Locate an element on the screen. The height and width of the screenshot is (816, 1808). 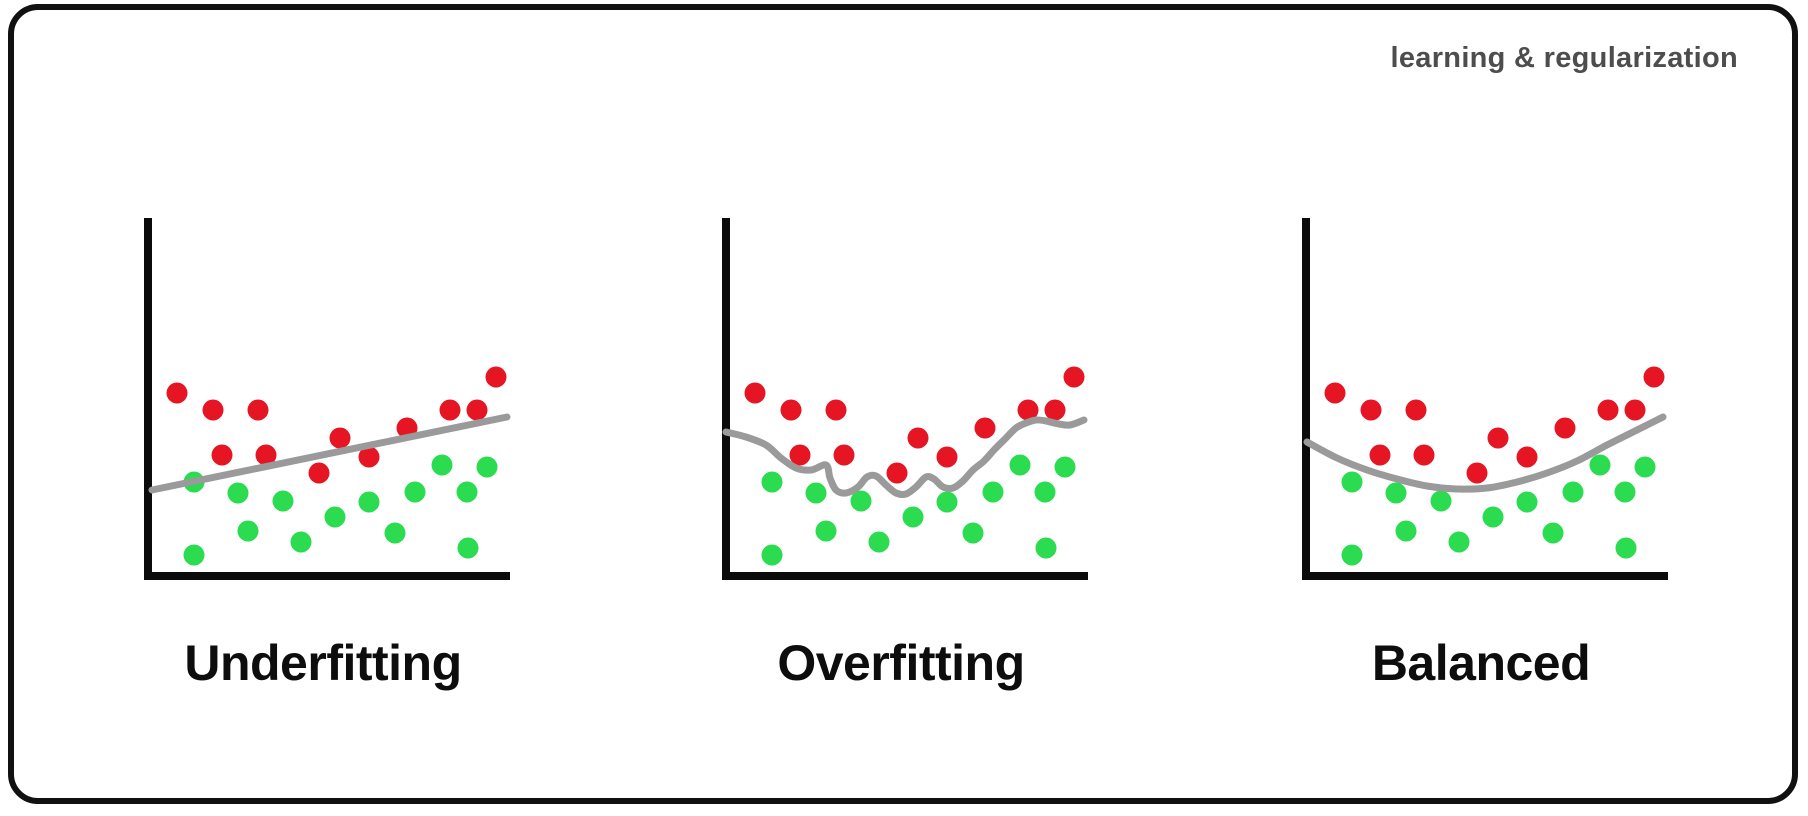
label-overfitting: Overfitting is located at coordinates (901, 663).